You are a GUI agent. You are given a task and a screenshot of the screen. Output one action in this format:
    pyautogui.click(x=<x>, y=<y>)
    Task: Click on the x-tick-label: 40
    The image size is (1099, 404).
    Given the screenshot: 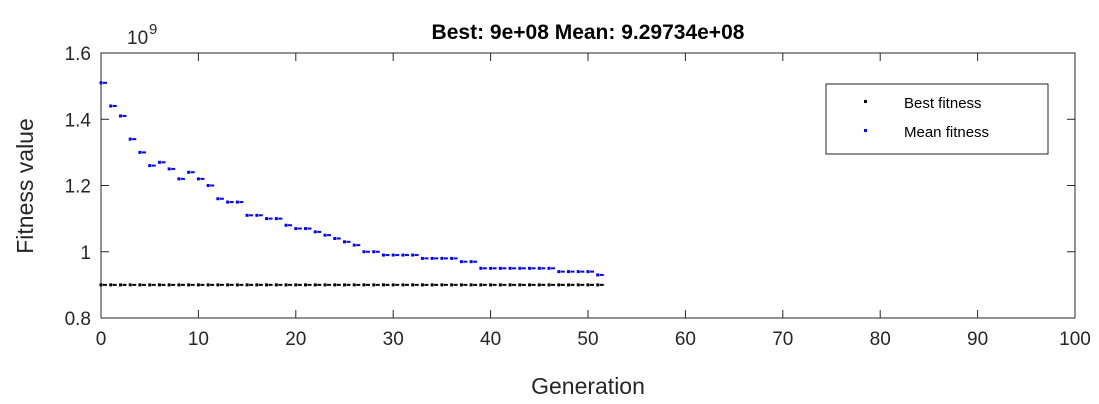 What is the action you would take?
    pyautogui.click(x=490, y=339)
    